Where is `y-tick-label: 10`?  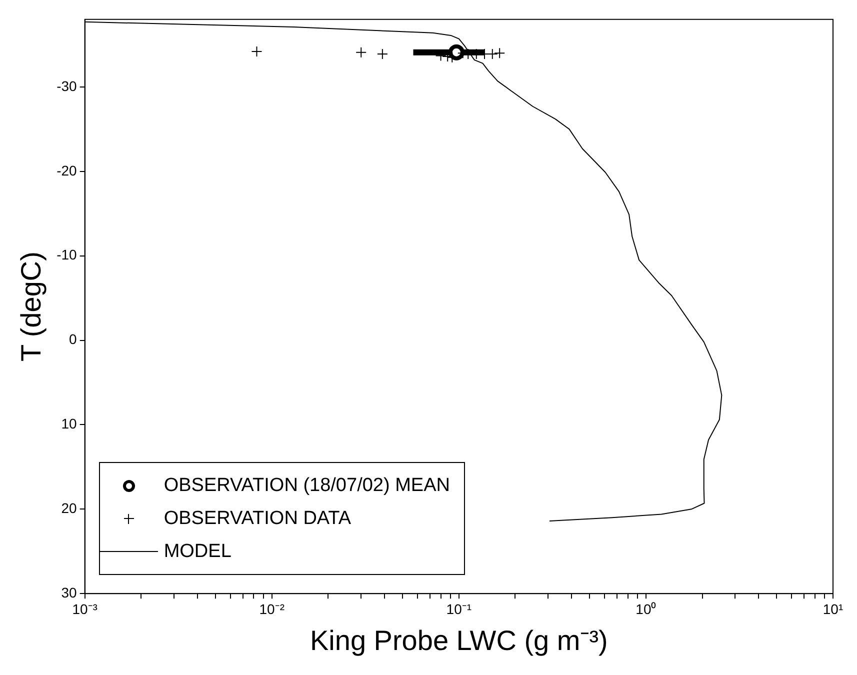
y-tick-label: 10 is located at coordinates (69, 424).